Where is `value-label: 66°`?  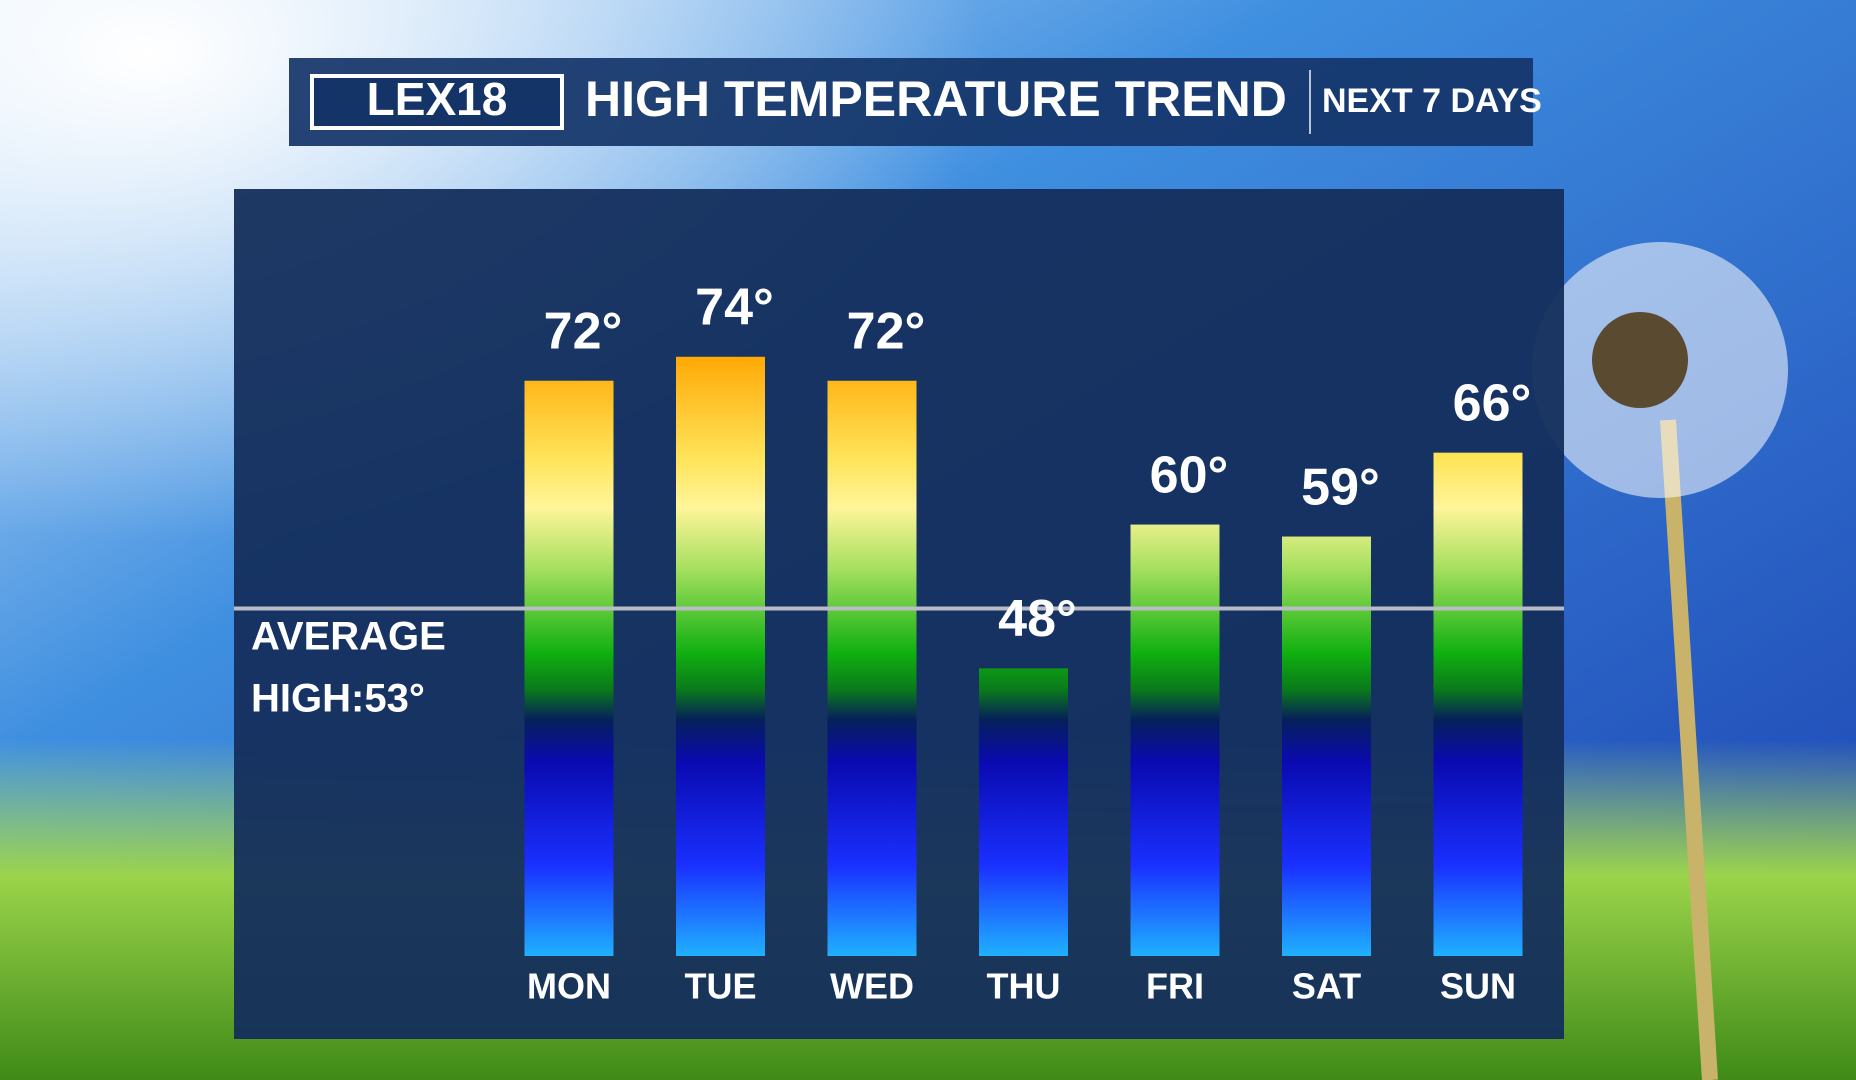
value-label: 66° is located at coordinates (1492, 403).